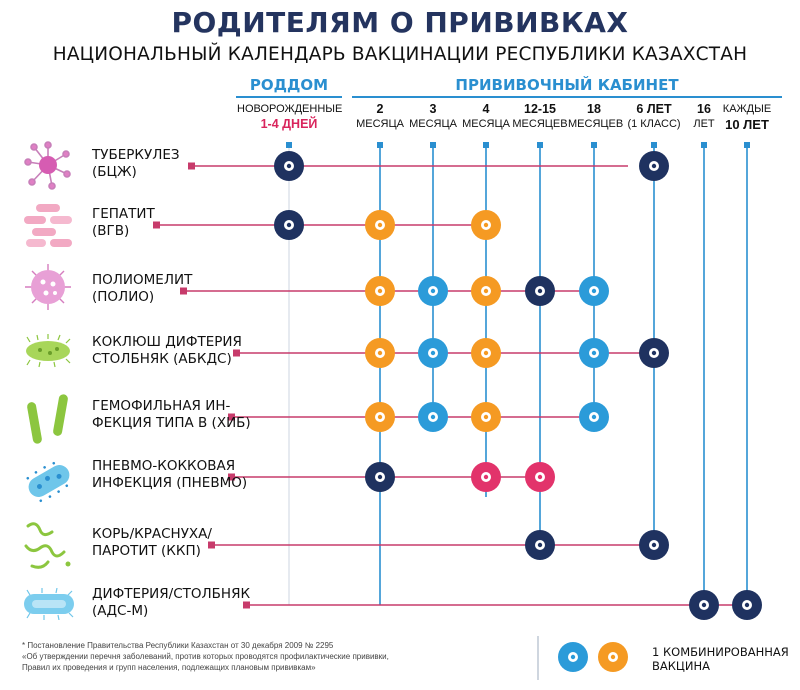 This screenshot has width=800, height=690. Describe the element at coordinates (171, 423) in the screenshot. I see `disease-label-line2: ФЕКЦИЯ ТИПА В (ХИБ)` at that location.